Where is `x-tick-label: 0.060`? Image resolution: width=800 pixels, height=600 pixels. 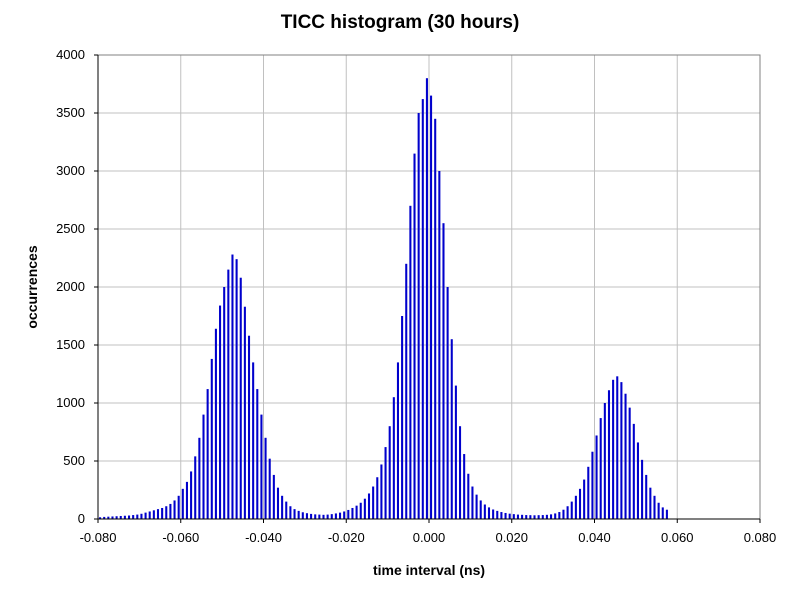 x-tick-label: 0.060 is located at coordinates (677, 537).